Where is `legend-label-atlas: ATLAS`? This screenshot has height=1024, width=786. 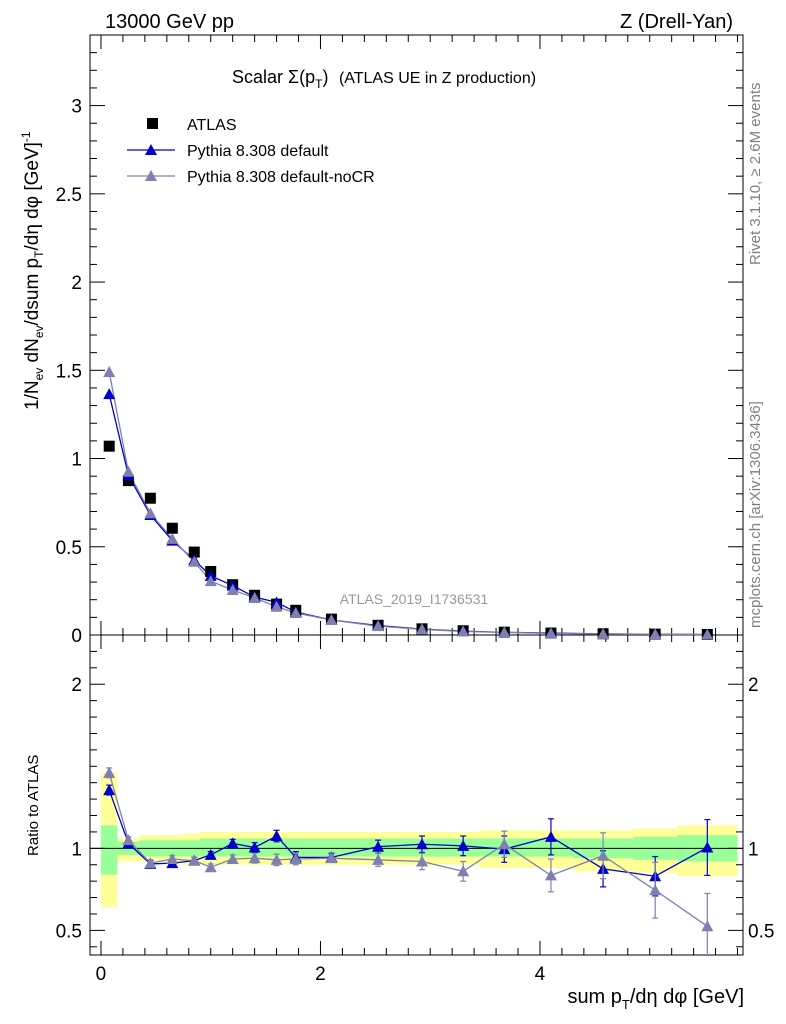 legend-label-atlas: ATLAS is located at coordinates (212, 125).